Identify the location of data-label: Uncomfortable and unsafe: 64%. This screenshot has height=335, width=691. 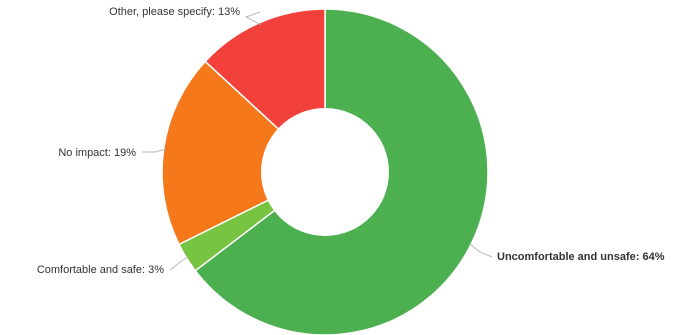
(581, 257).